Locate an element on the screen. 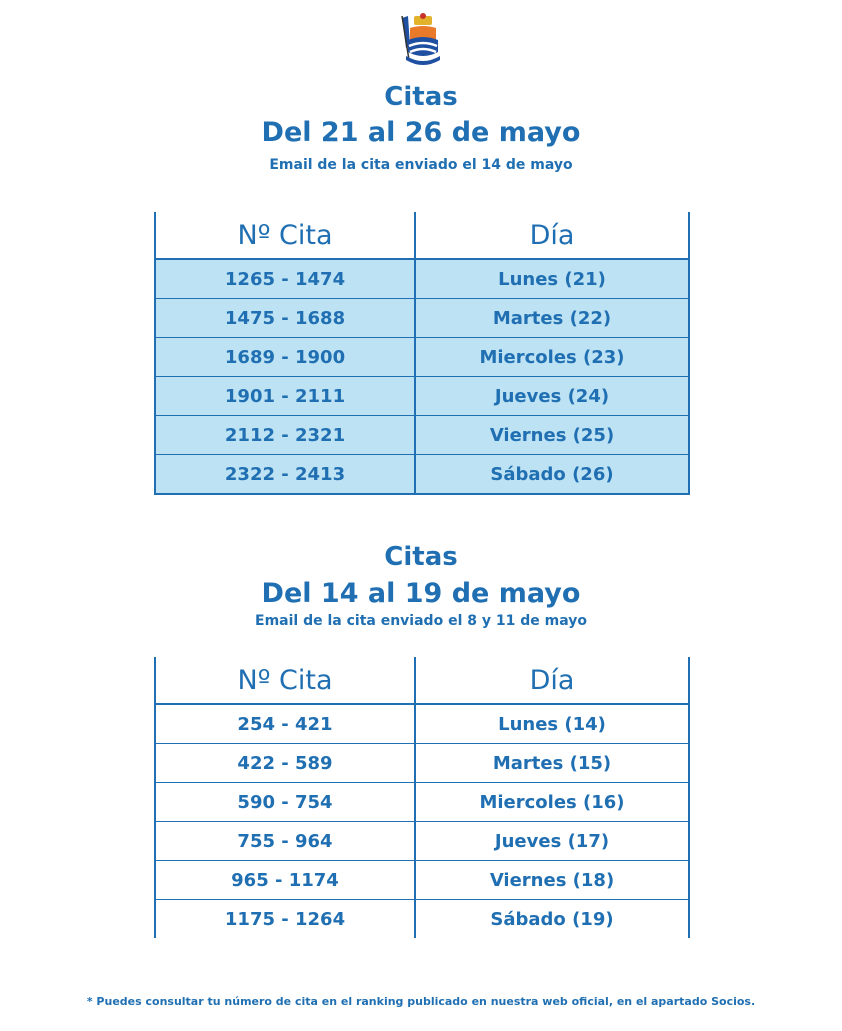 The width and height of the screenshot is (842, 1031). cita-range: 422 - 589 is located at coordinates (285, 763).